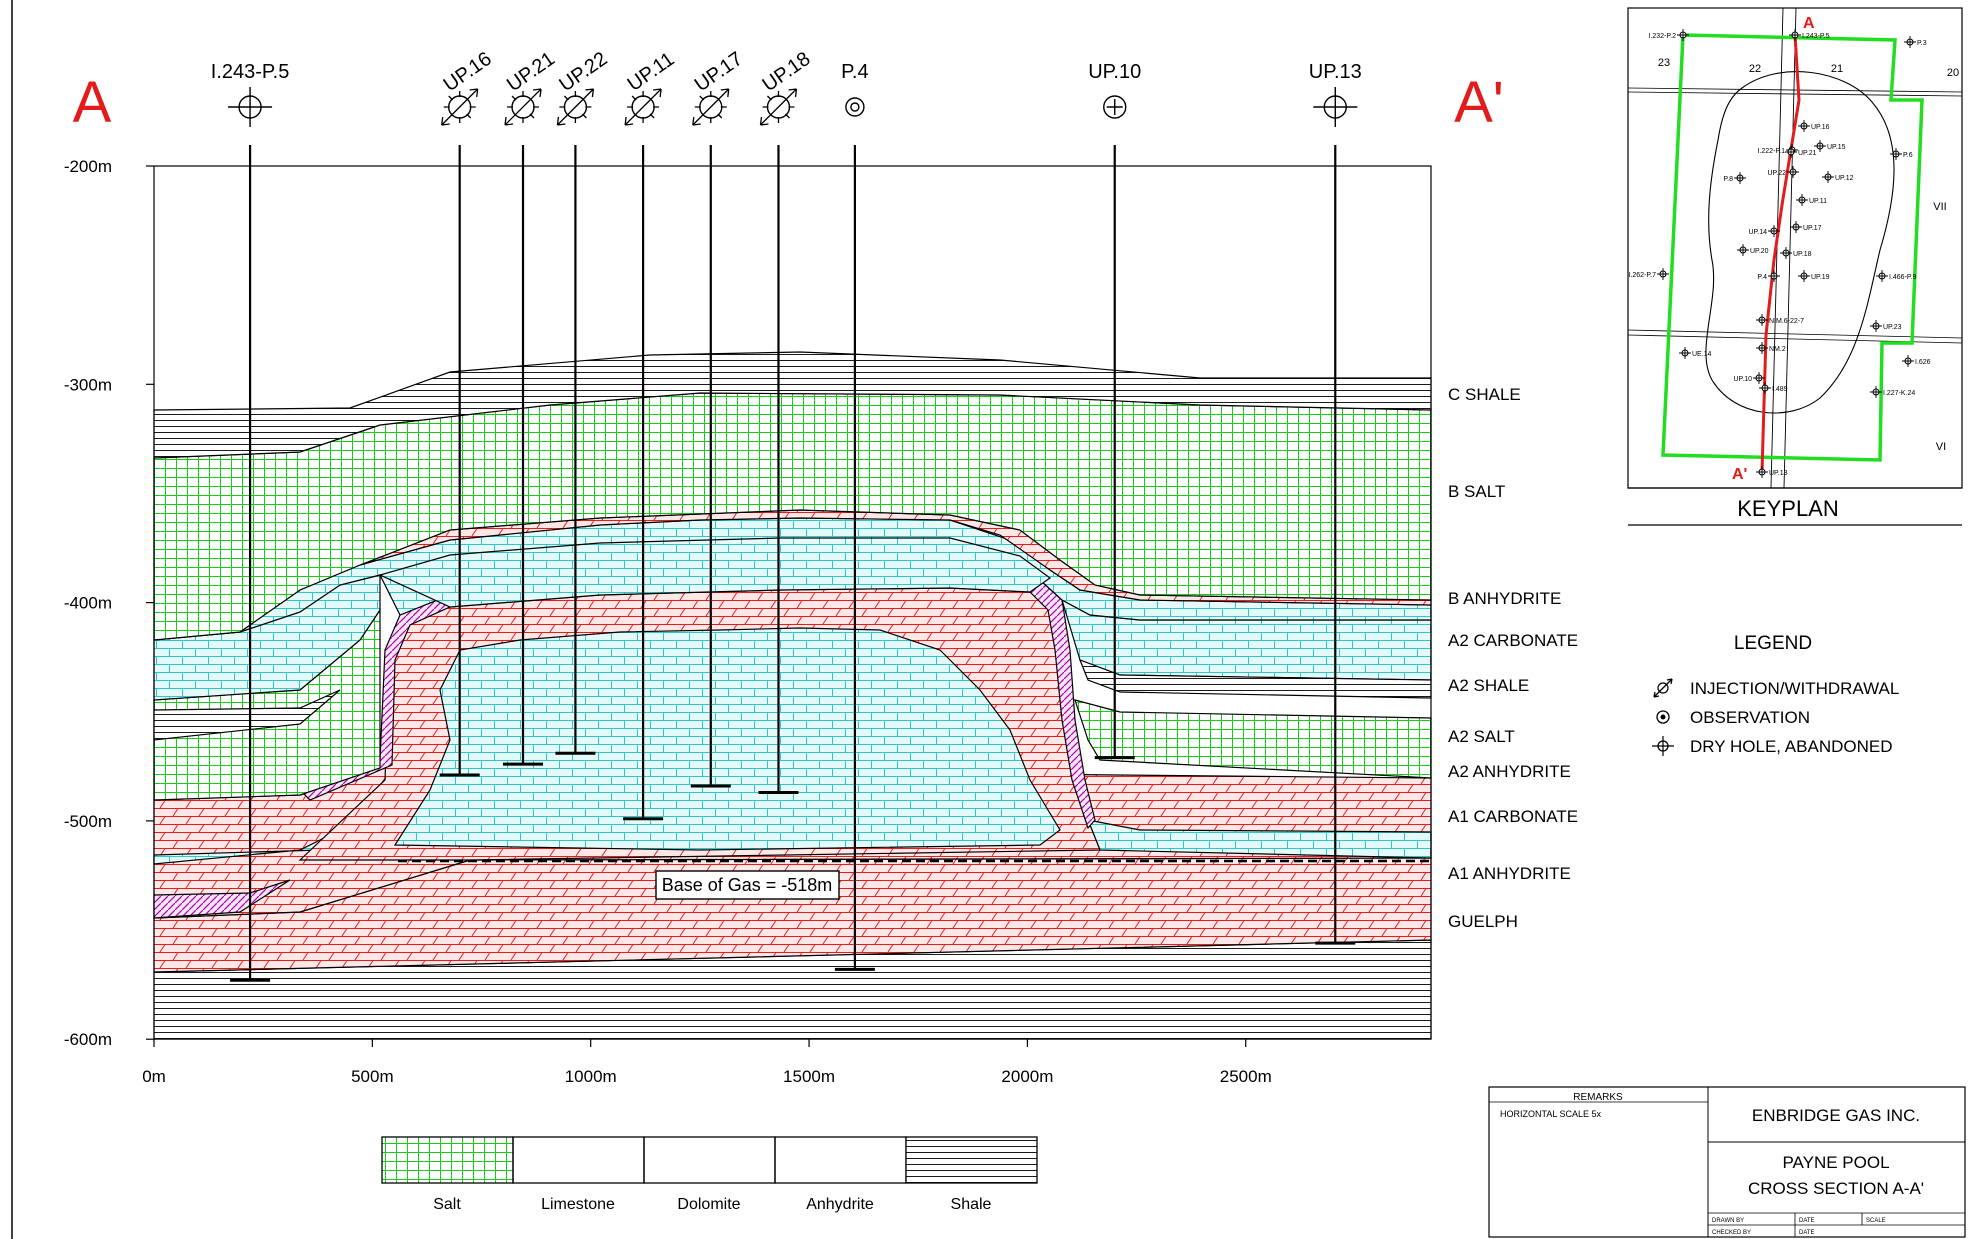 The height and width of the screenshot is (1239, 1970). Describe the element at coordinates (1742, 379) in the screenshot. I see `keyplan-well-label: UP.10` at that location.